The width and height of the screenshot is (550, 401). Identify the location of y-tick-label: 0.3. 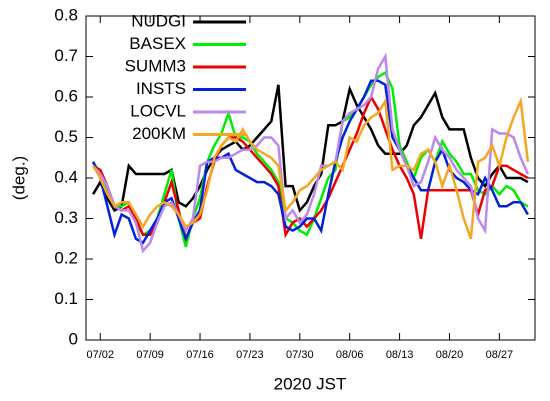
(66, 217).